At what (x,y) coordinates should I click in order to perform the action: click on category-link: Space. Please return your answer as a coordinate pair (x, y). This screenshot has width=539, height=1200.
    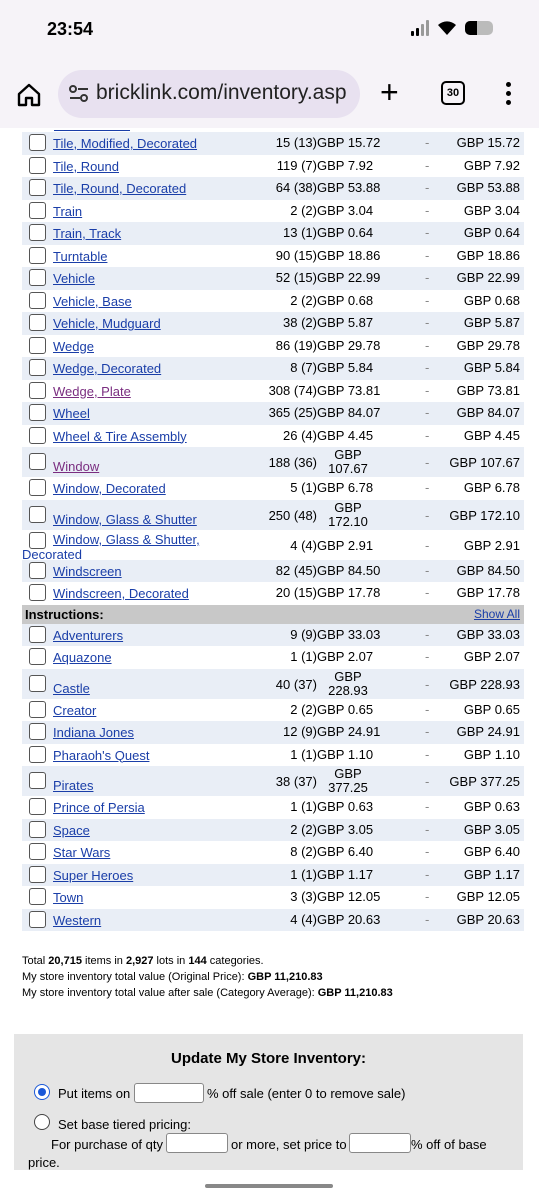
    Looking at the image, I should click on (71, 830).